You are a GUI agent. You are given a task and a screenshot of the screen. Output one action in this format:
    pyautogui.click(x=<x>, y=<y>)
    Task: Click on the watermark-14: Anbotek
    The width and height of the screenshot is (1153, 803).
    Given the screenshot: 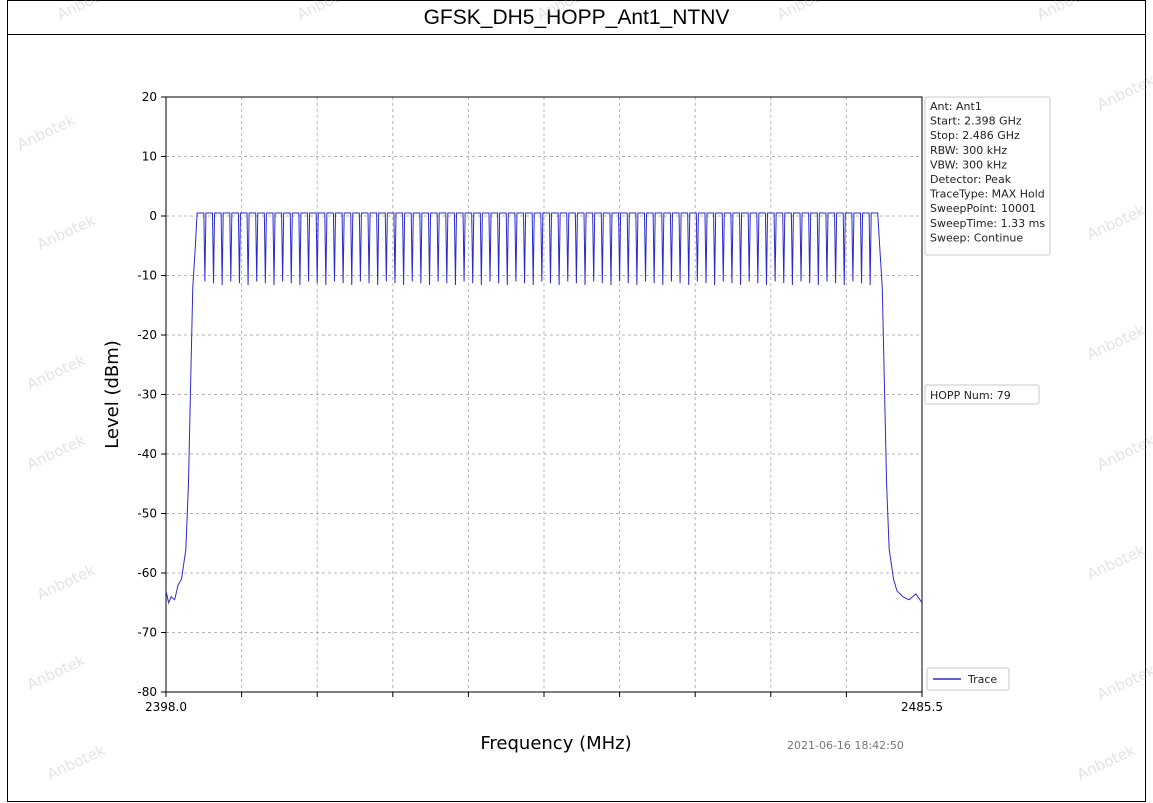 What is the action you would take?
    pyautogui.click(x=1116, y=562)
    